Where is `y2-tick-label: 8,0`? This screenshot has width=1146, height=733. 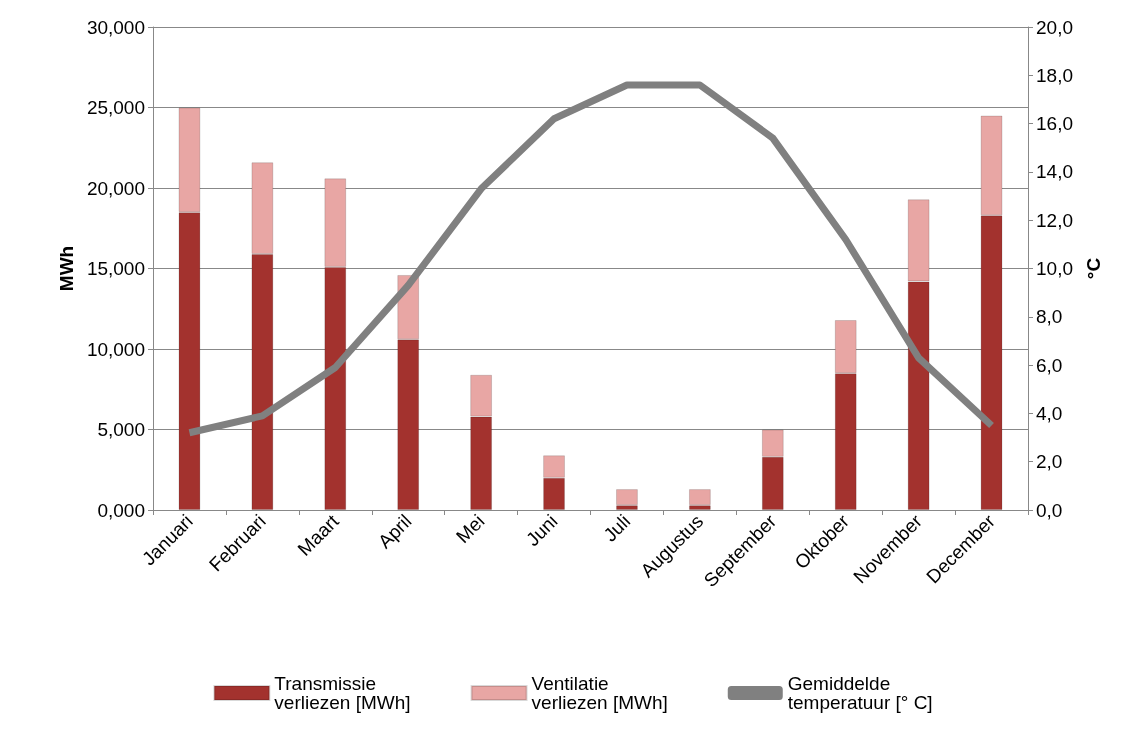
y2-tick-label: 8,0 is located at coordinates (1049, 317).